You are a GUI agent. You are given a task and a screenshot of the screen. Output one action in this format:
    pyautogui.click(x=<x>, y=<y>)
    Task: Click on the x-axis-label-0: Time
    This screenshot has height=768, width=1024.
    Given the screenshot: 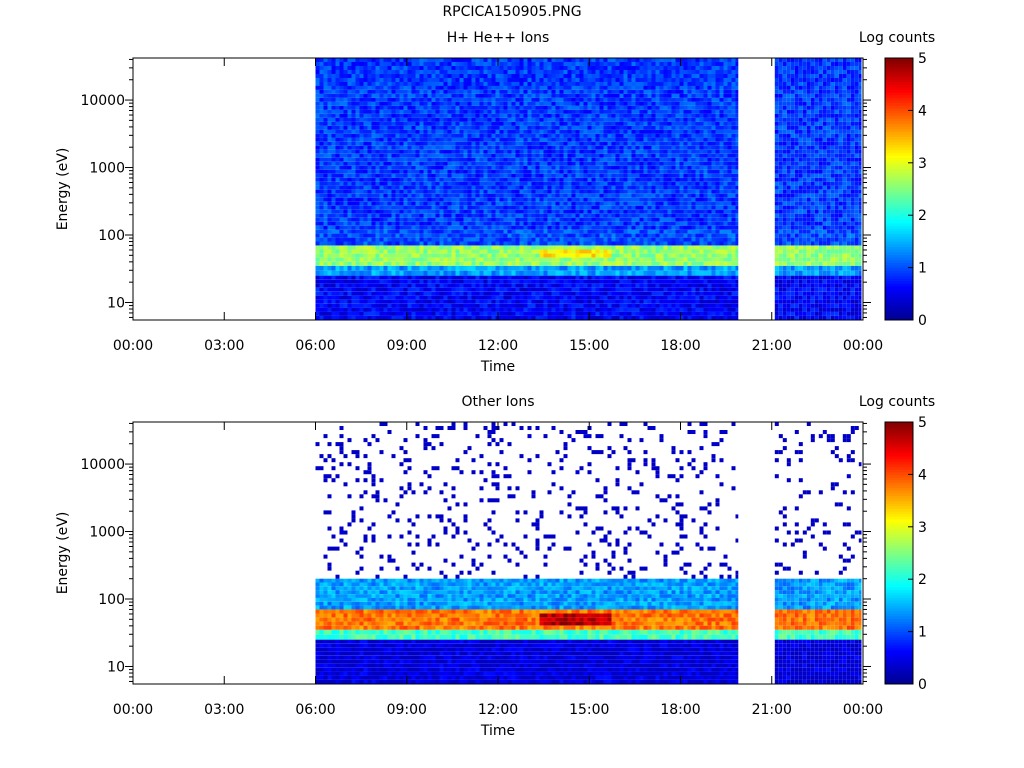 What is the action you would take?
    pyautogui.click(x=497, y=367)
    